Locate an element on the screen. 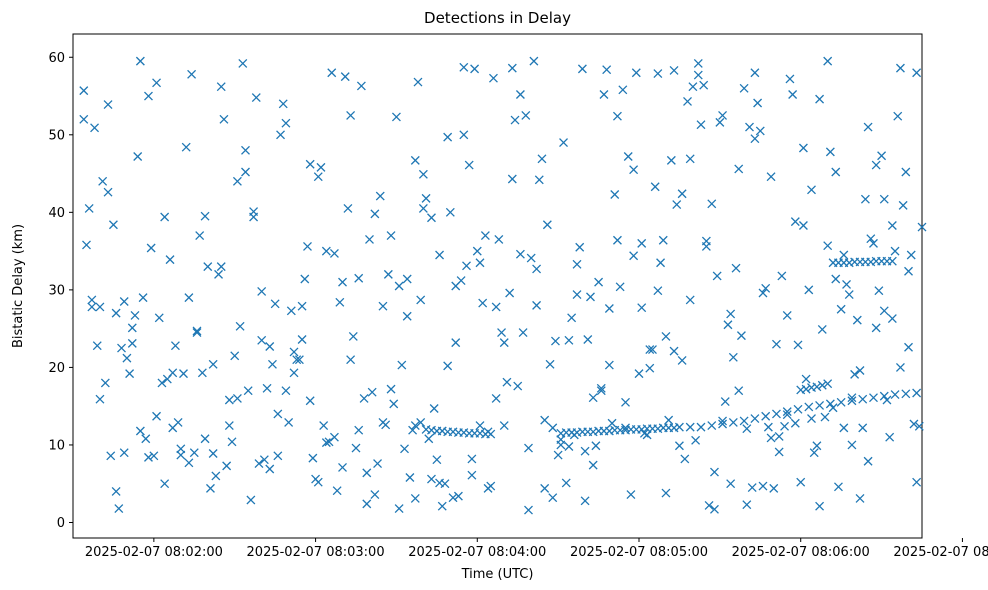  x-tick-label: 2025-02-07 08:02:00 is located at coordinates (154, 552).